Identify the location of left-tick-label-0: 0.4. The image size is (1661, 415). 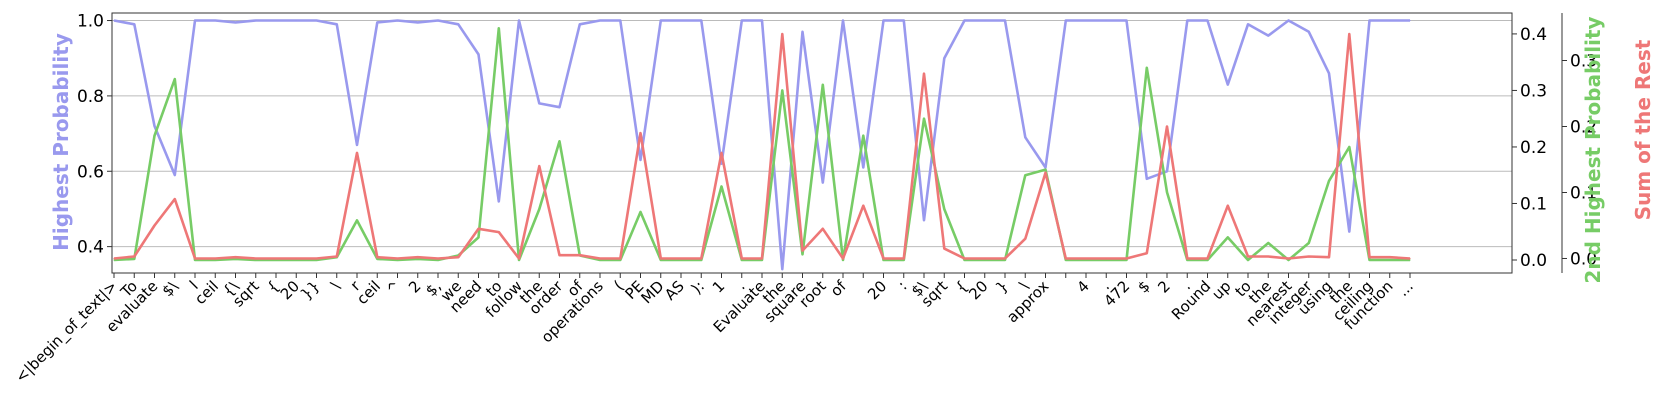
(90, 248).